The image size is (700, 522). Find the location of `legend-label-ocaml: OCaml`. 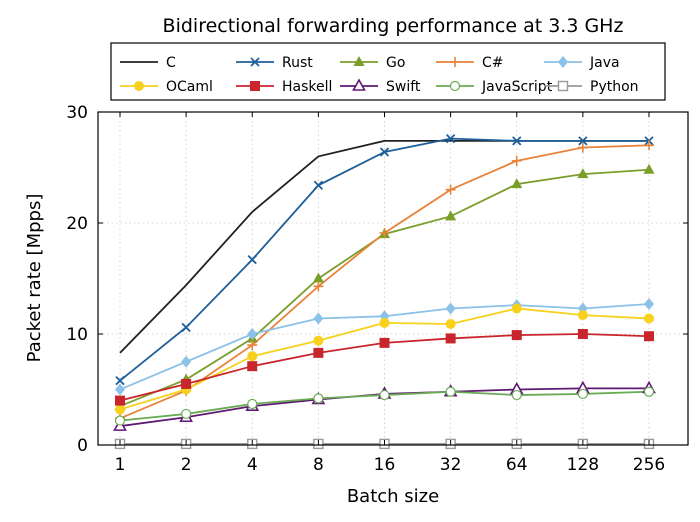

legend-label-ocaml: OCaml is located at coordinates (189, 87).